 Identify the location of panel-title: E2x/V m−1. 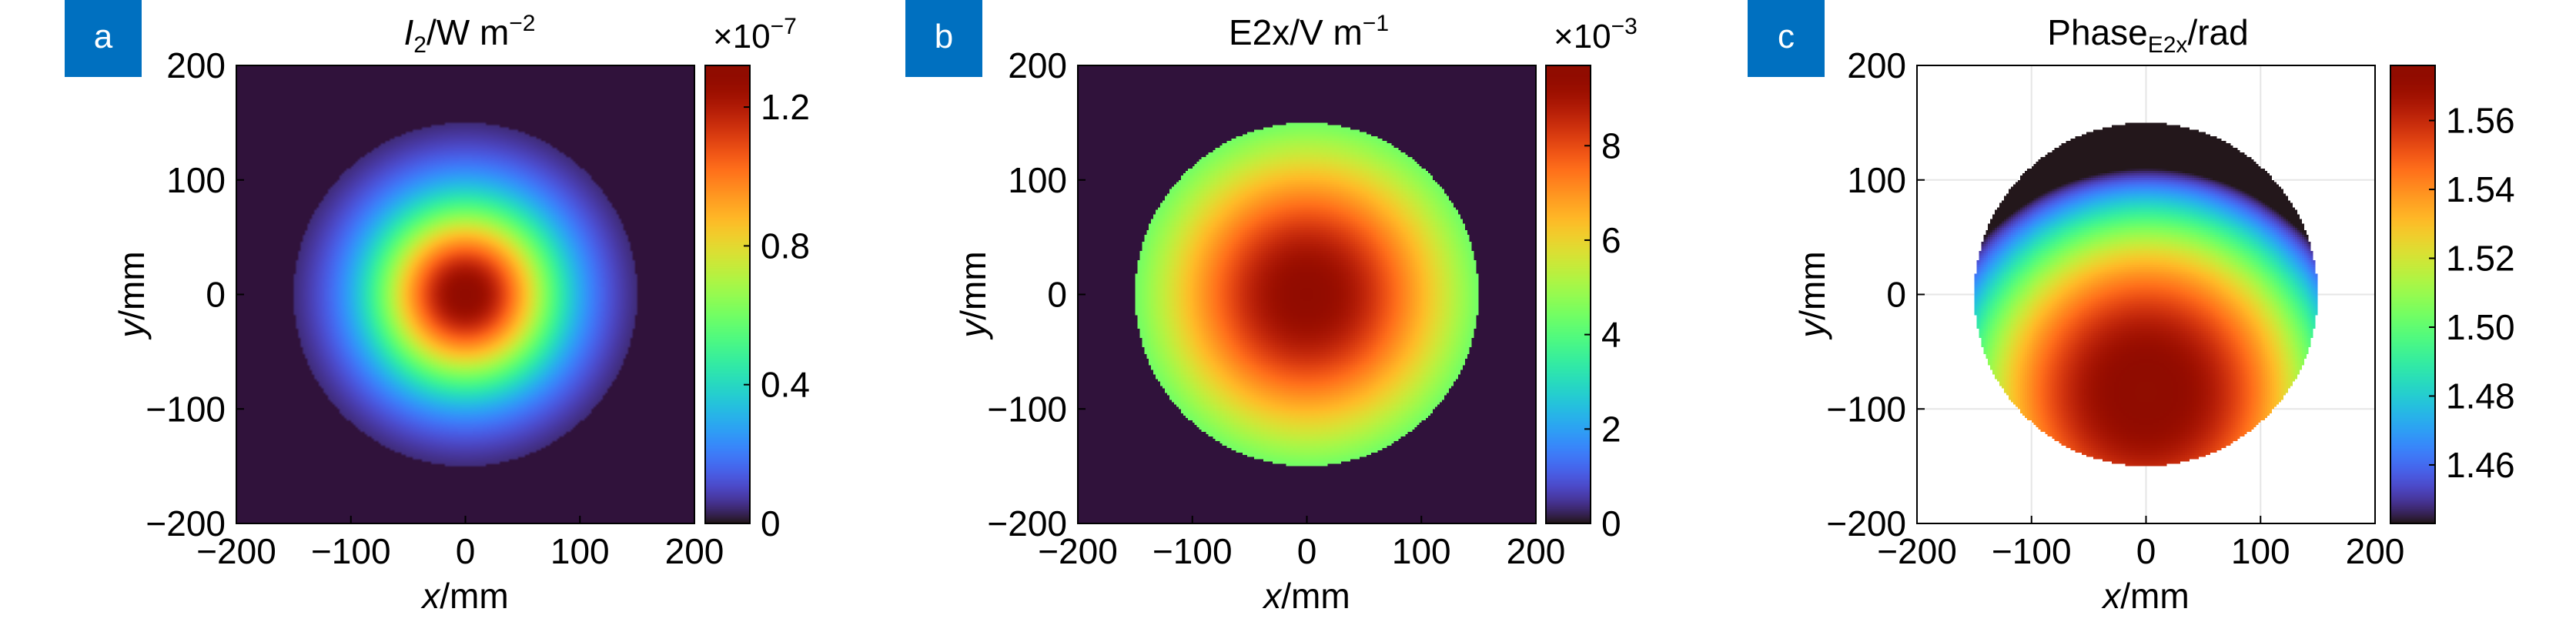
(1309, 32).